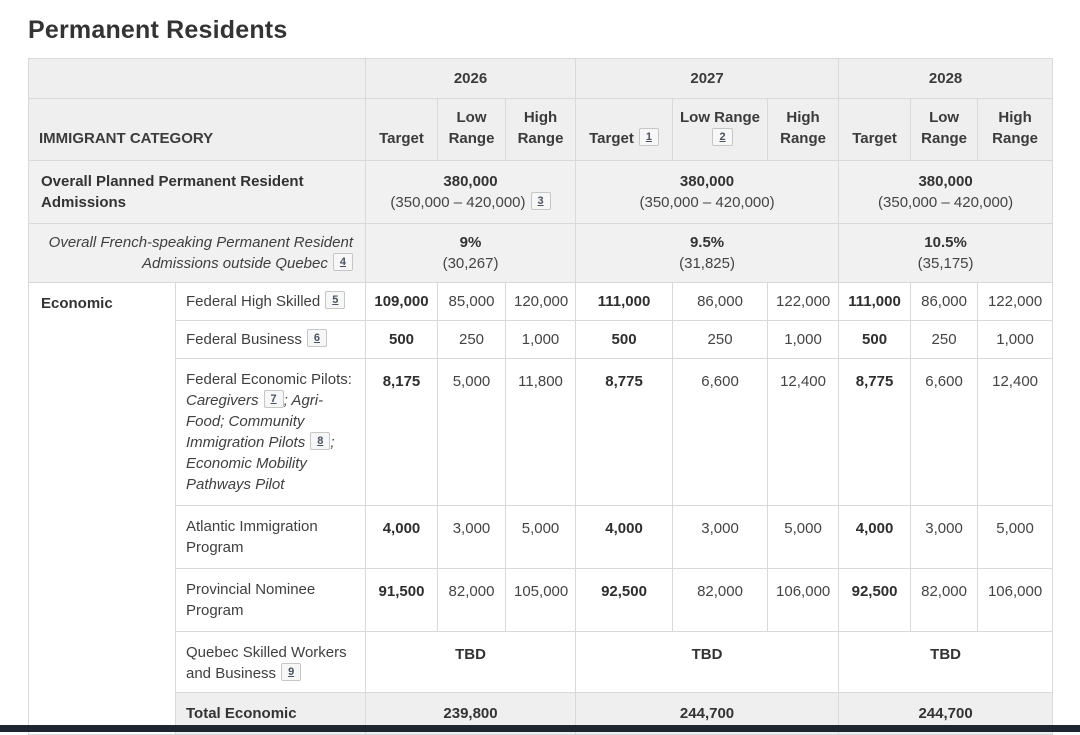 This screenshot has height=735, width=1080. What do you see at coordinates (707, 78) in the screenshot?
I see `year-2027-header: 2027` at bounding box center [707, 78].